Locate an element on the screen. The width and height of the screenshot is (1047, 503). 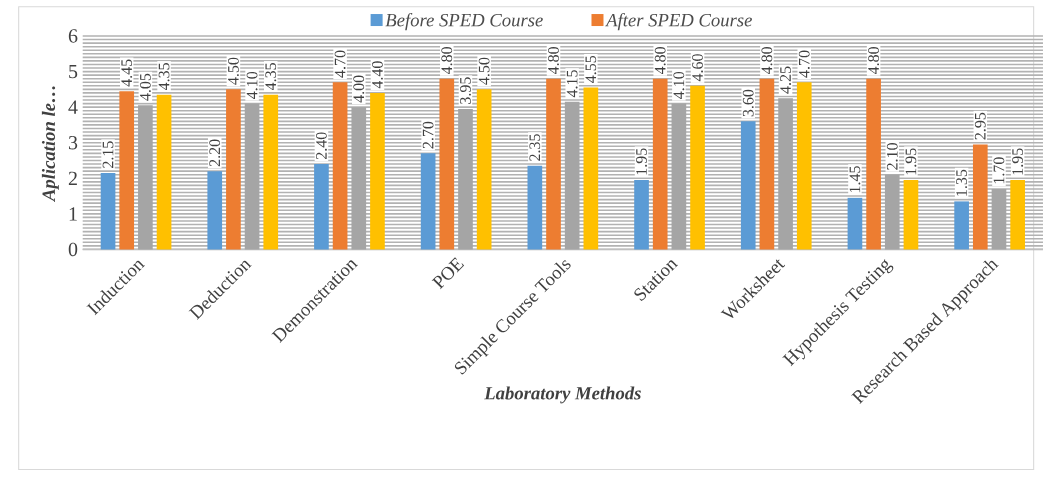
data-label: 2.35 is located at coordinates (535, 147).